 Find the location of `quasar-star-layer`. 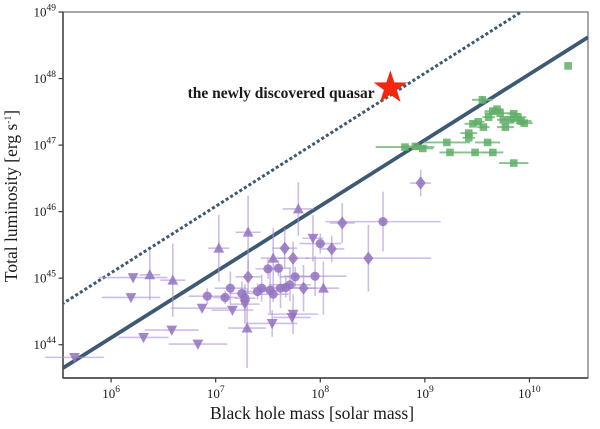

quasar-star-layer is located at coordinates (390, 86).